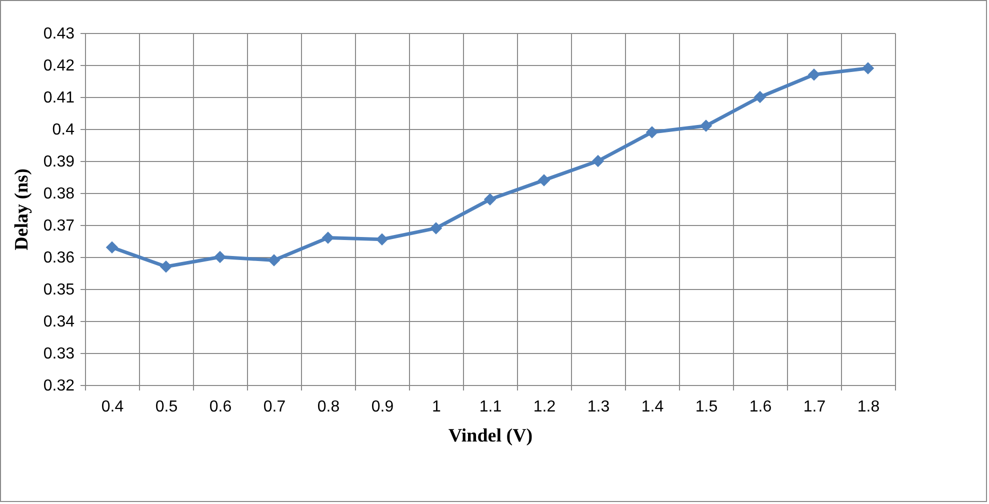 The height and width of the screenshot is (504, 989). I want to click on x-tick-label: 1.4, so click(652, 407).